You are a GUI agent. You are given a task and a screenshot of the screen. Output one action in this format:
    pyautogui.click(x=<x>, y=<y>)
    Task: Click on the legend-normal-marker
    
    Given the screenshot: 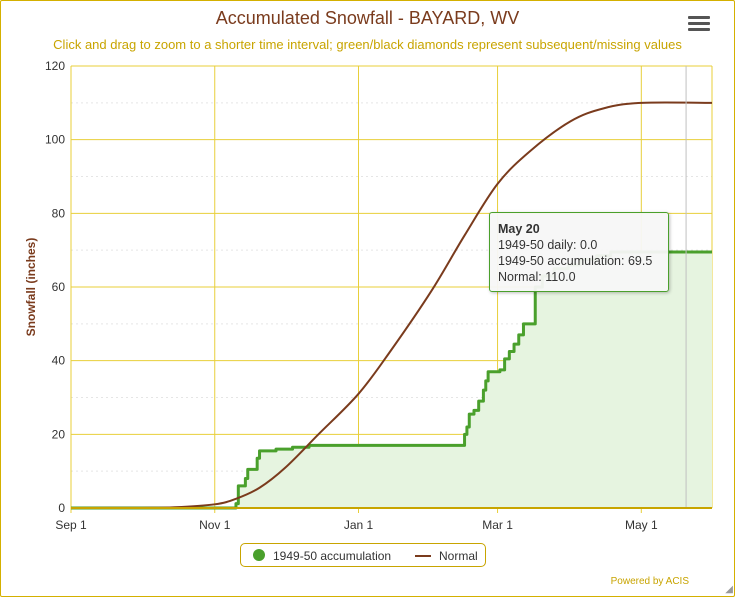 What is the action you would take?
    pyautogui.click(x=423, y=556)
    